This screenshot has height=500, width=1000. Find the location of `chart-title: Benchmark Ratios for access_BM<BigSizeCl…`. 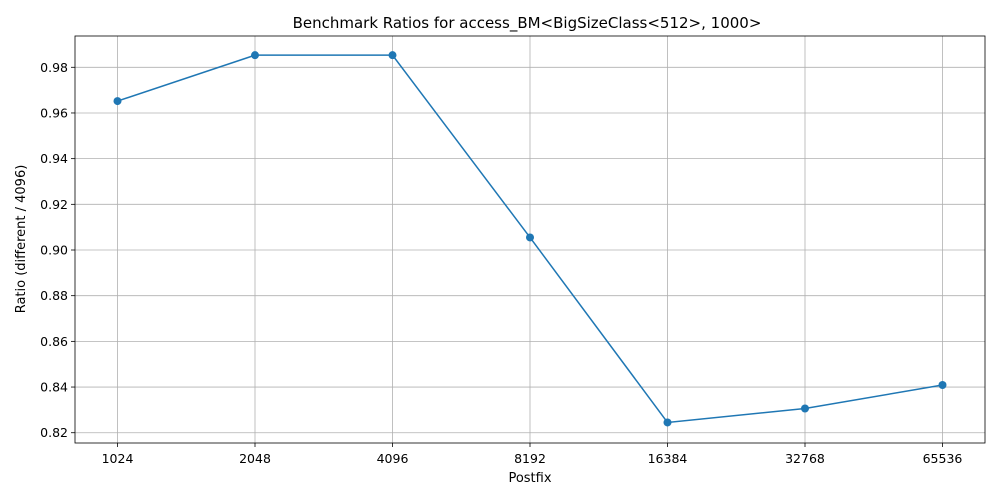

chart-title: Benchmark Ratios for access_BM<BigSizeCl… is located at coordinates (527, 23).